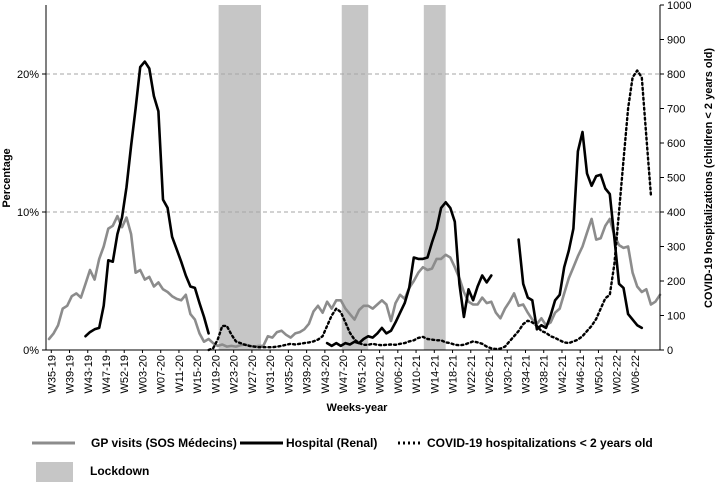  Describe the element at coordinates (308, 374) in the screenshot. I see `x-tick-label-14: W39-20` at that location.